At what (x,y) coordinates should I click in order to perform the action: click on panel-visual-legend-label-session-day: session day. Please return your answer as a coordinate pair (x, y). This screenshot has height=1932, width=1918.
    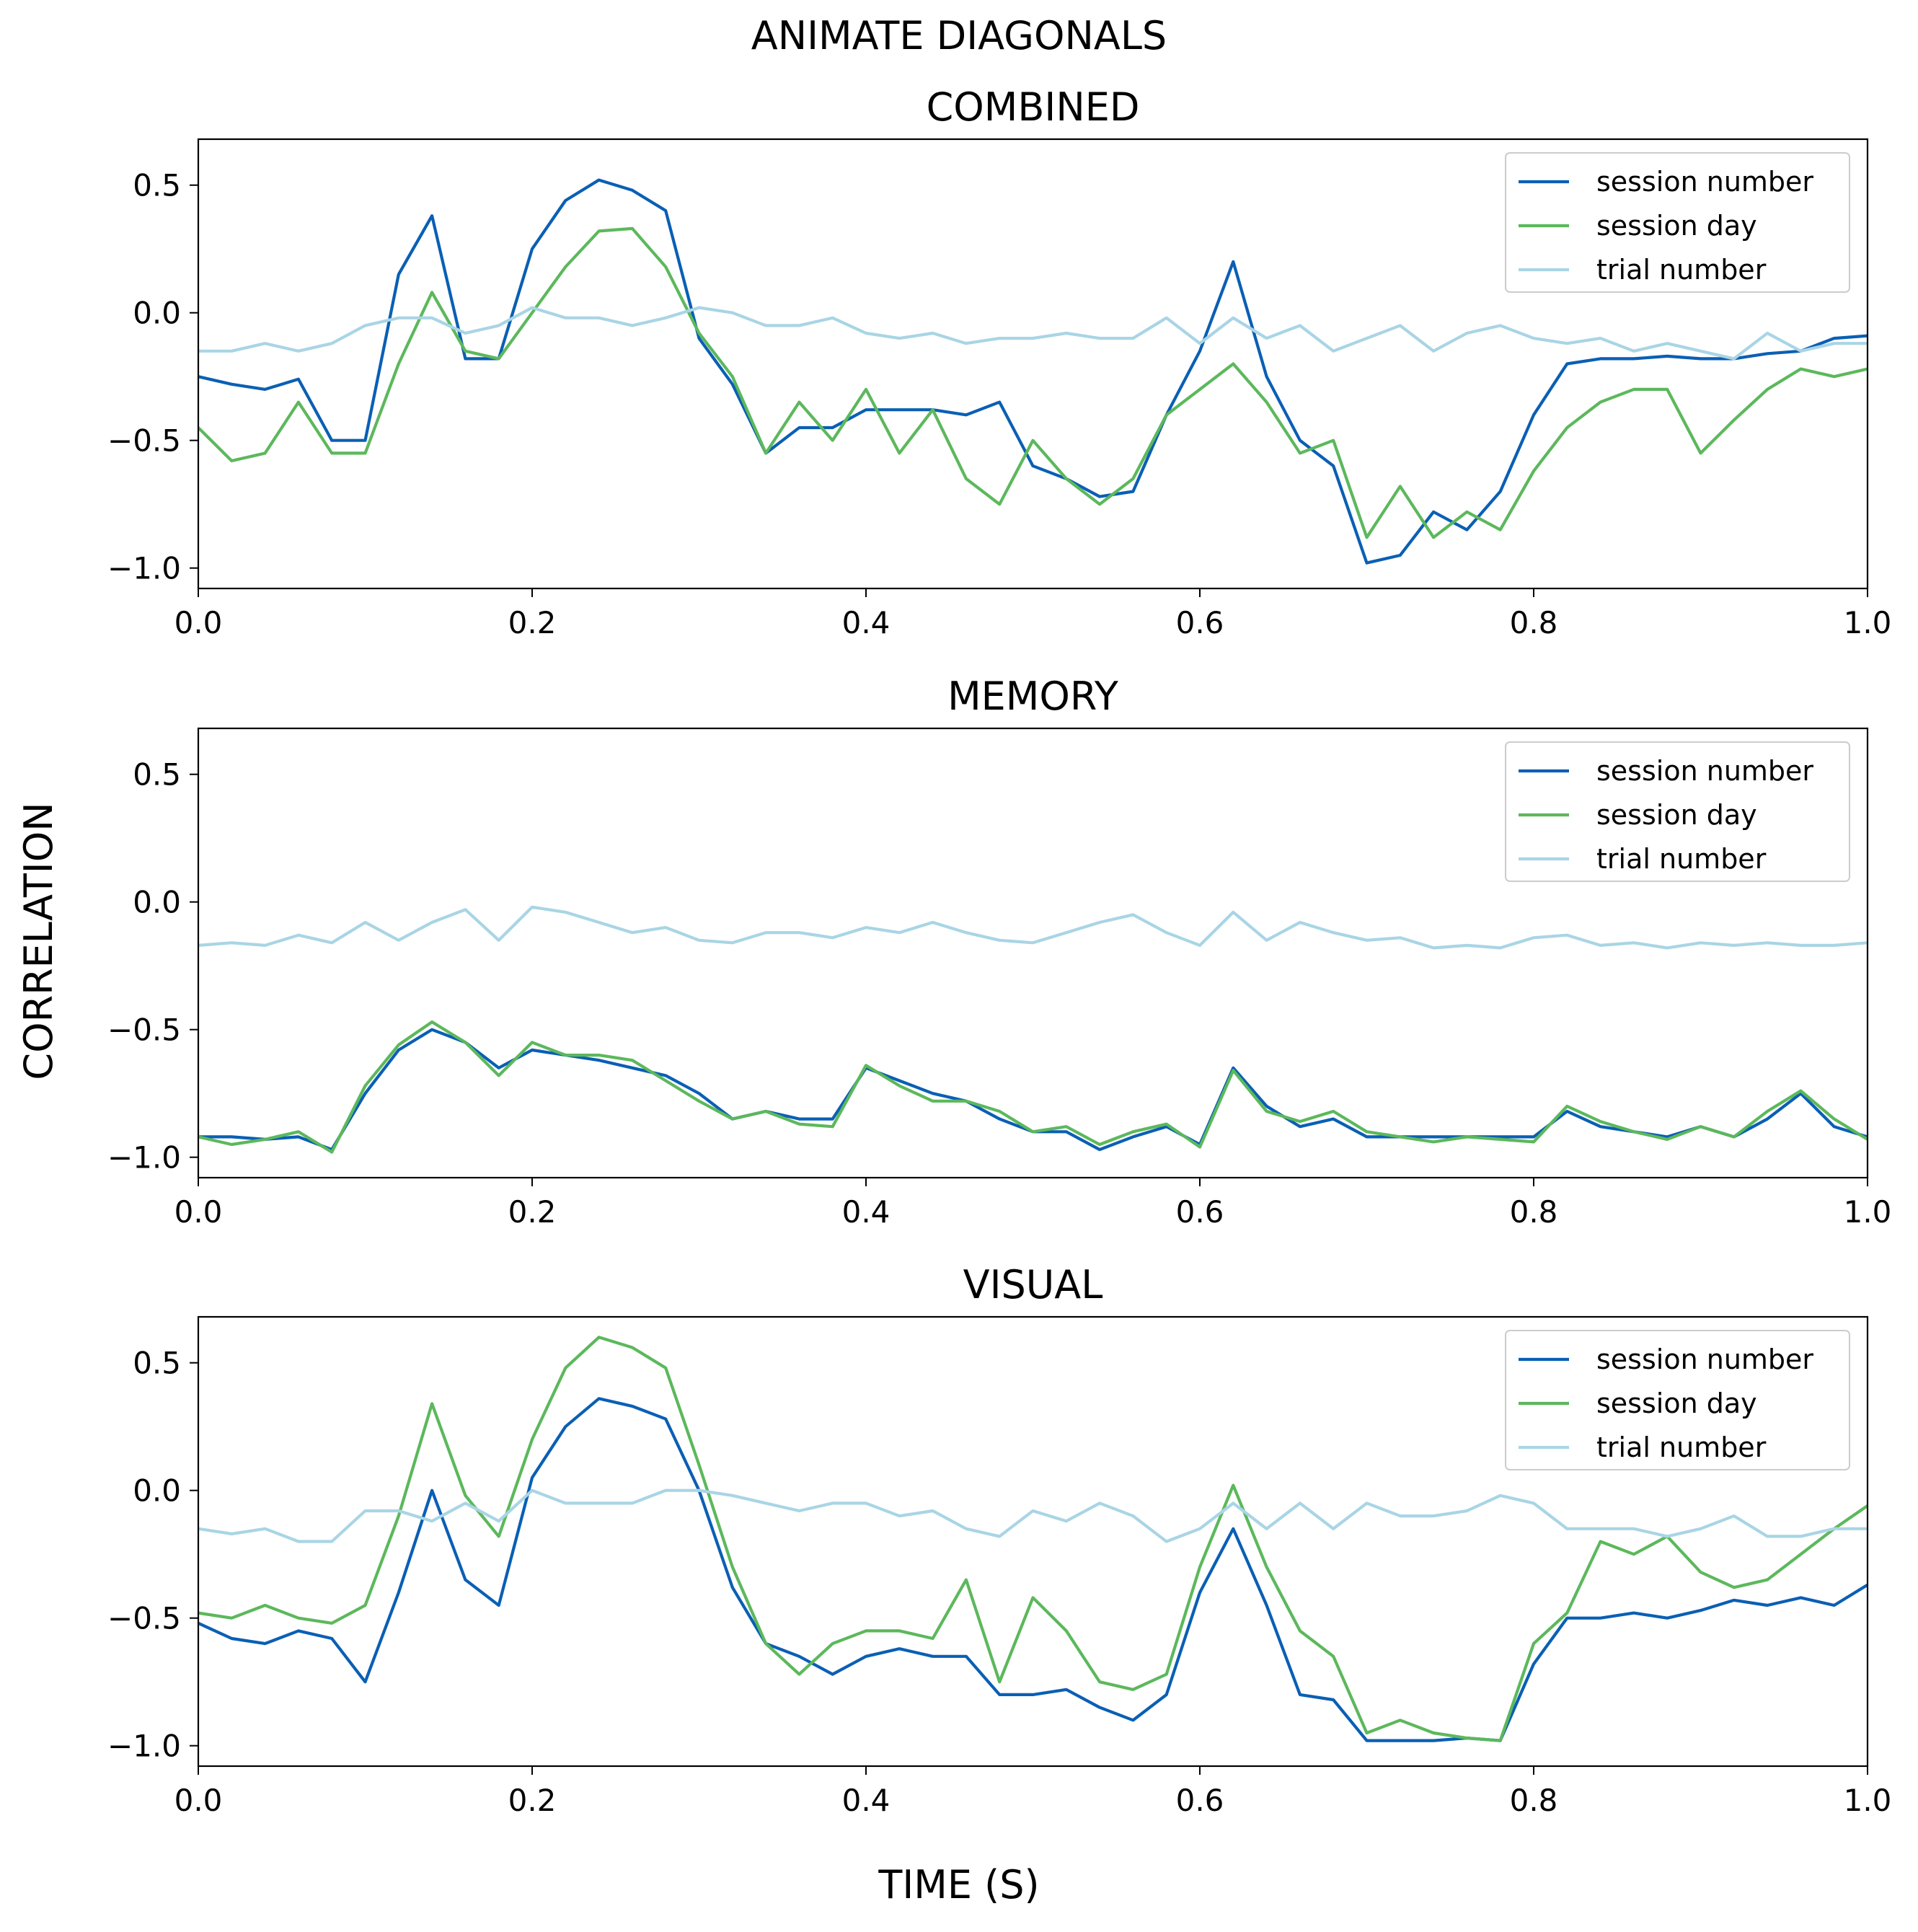
    Looking at the image, I should click on (1677, 1403).